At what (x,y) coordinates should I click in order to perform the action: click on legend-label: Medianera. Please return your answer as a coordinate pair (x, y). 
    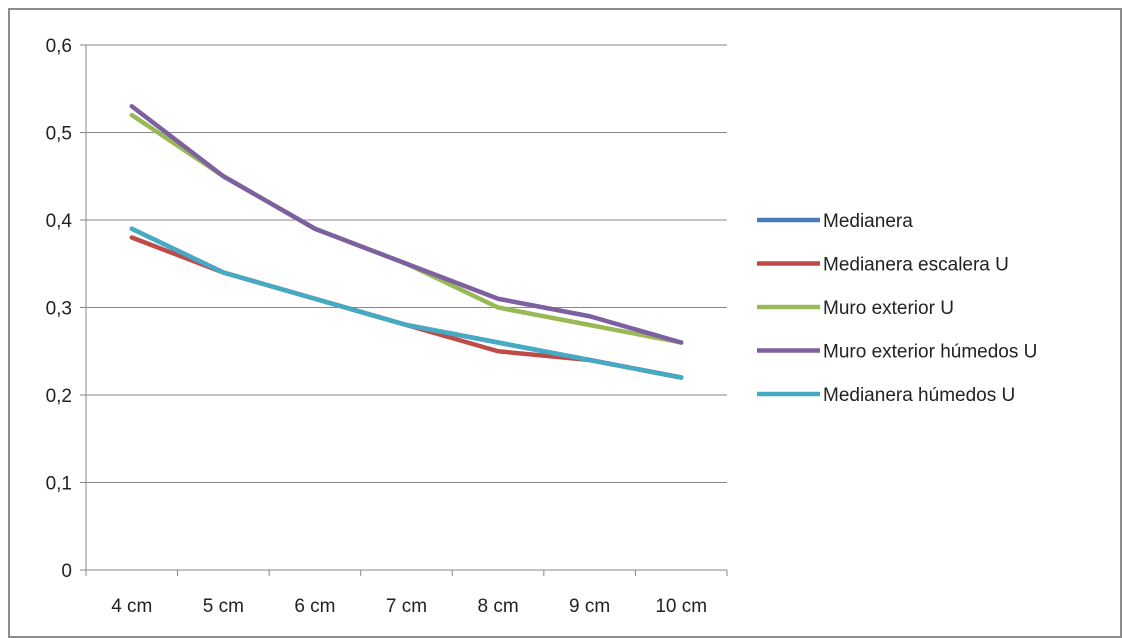
    Looking at the image, I should click on (868, 221).